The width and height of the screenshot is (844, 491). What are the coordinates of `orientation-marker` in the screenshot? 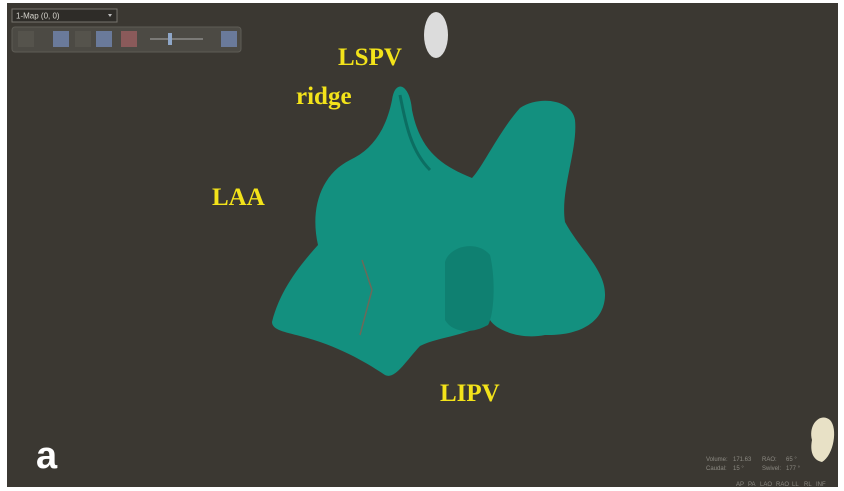 It's located at (436, 35).